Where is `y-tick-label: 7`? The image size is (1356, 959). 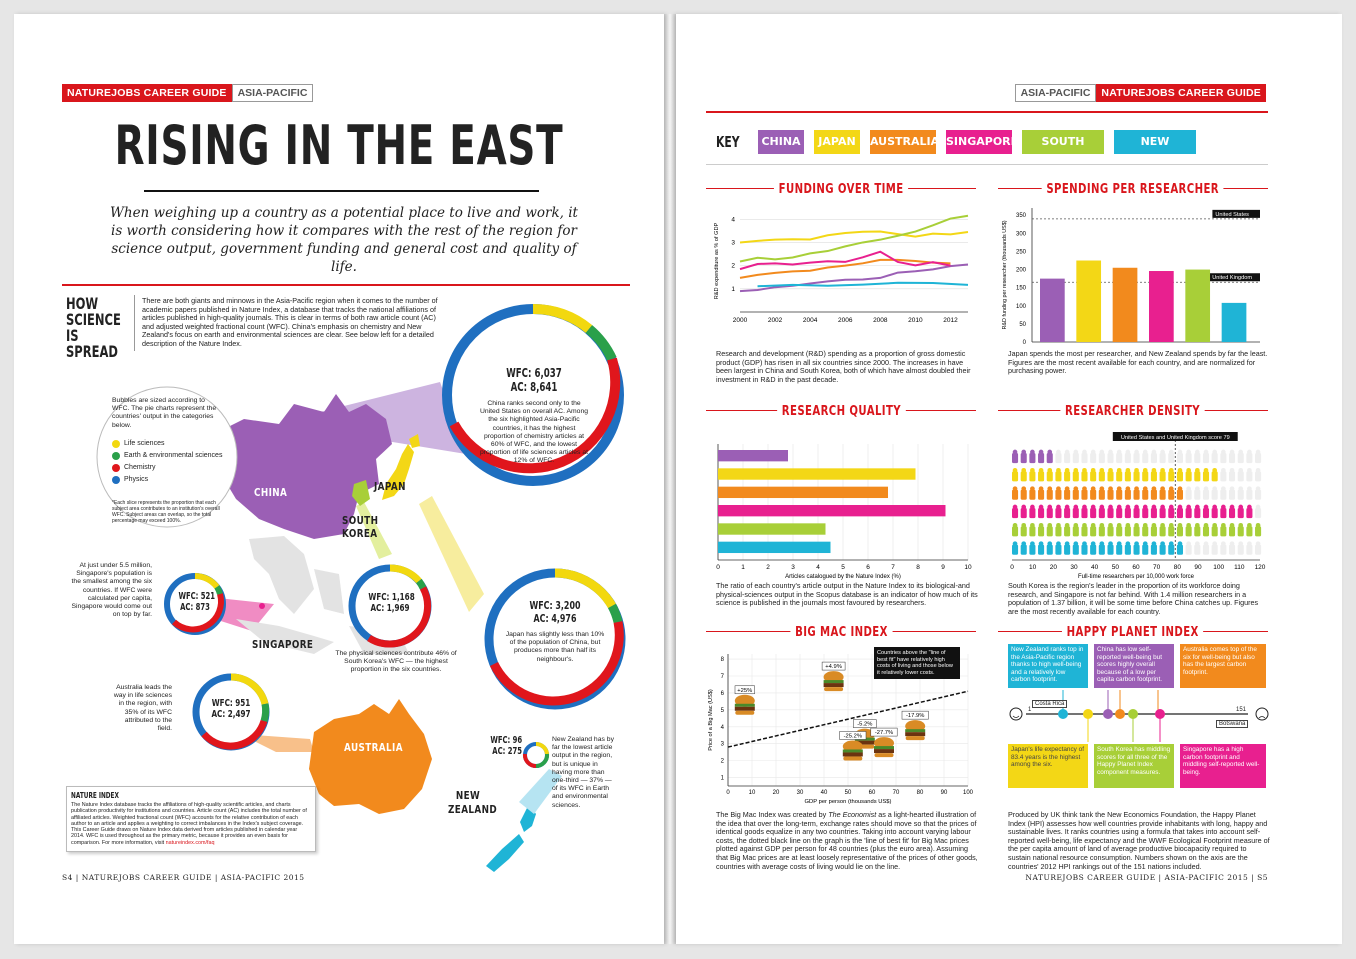
y-tick-label: 7 is located at coordinates (723, 677).